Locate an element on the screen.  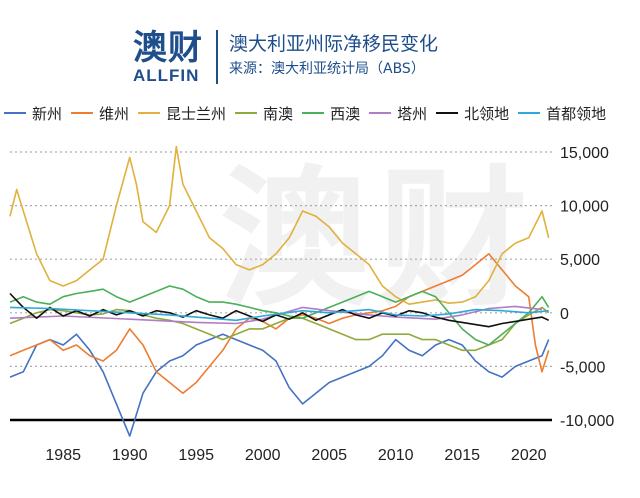
x-tick-label: 1995 is located at coordinates (196, 455).